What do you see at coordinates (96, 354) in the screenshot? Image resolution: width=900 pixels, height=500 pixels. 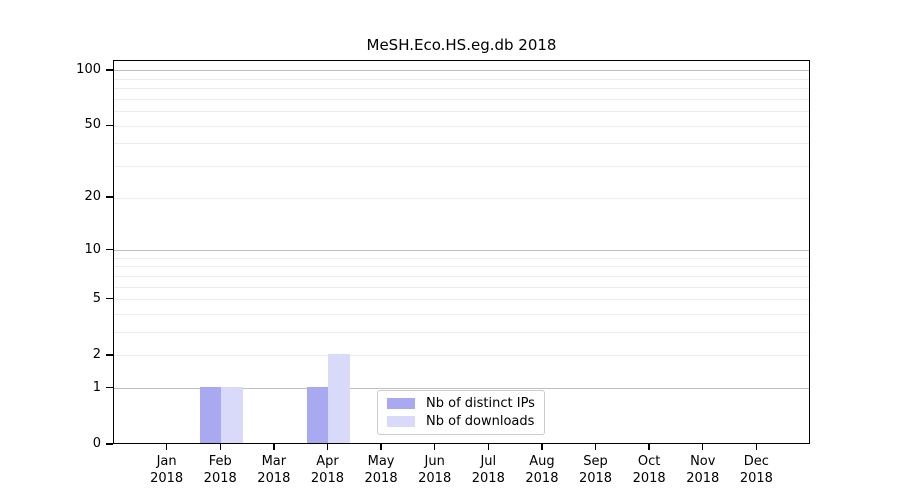 I see `y-tick-label: 2` at bounding box center [96, 354].